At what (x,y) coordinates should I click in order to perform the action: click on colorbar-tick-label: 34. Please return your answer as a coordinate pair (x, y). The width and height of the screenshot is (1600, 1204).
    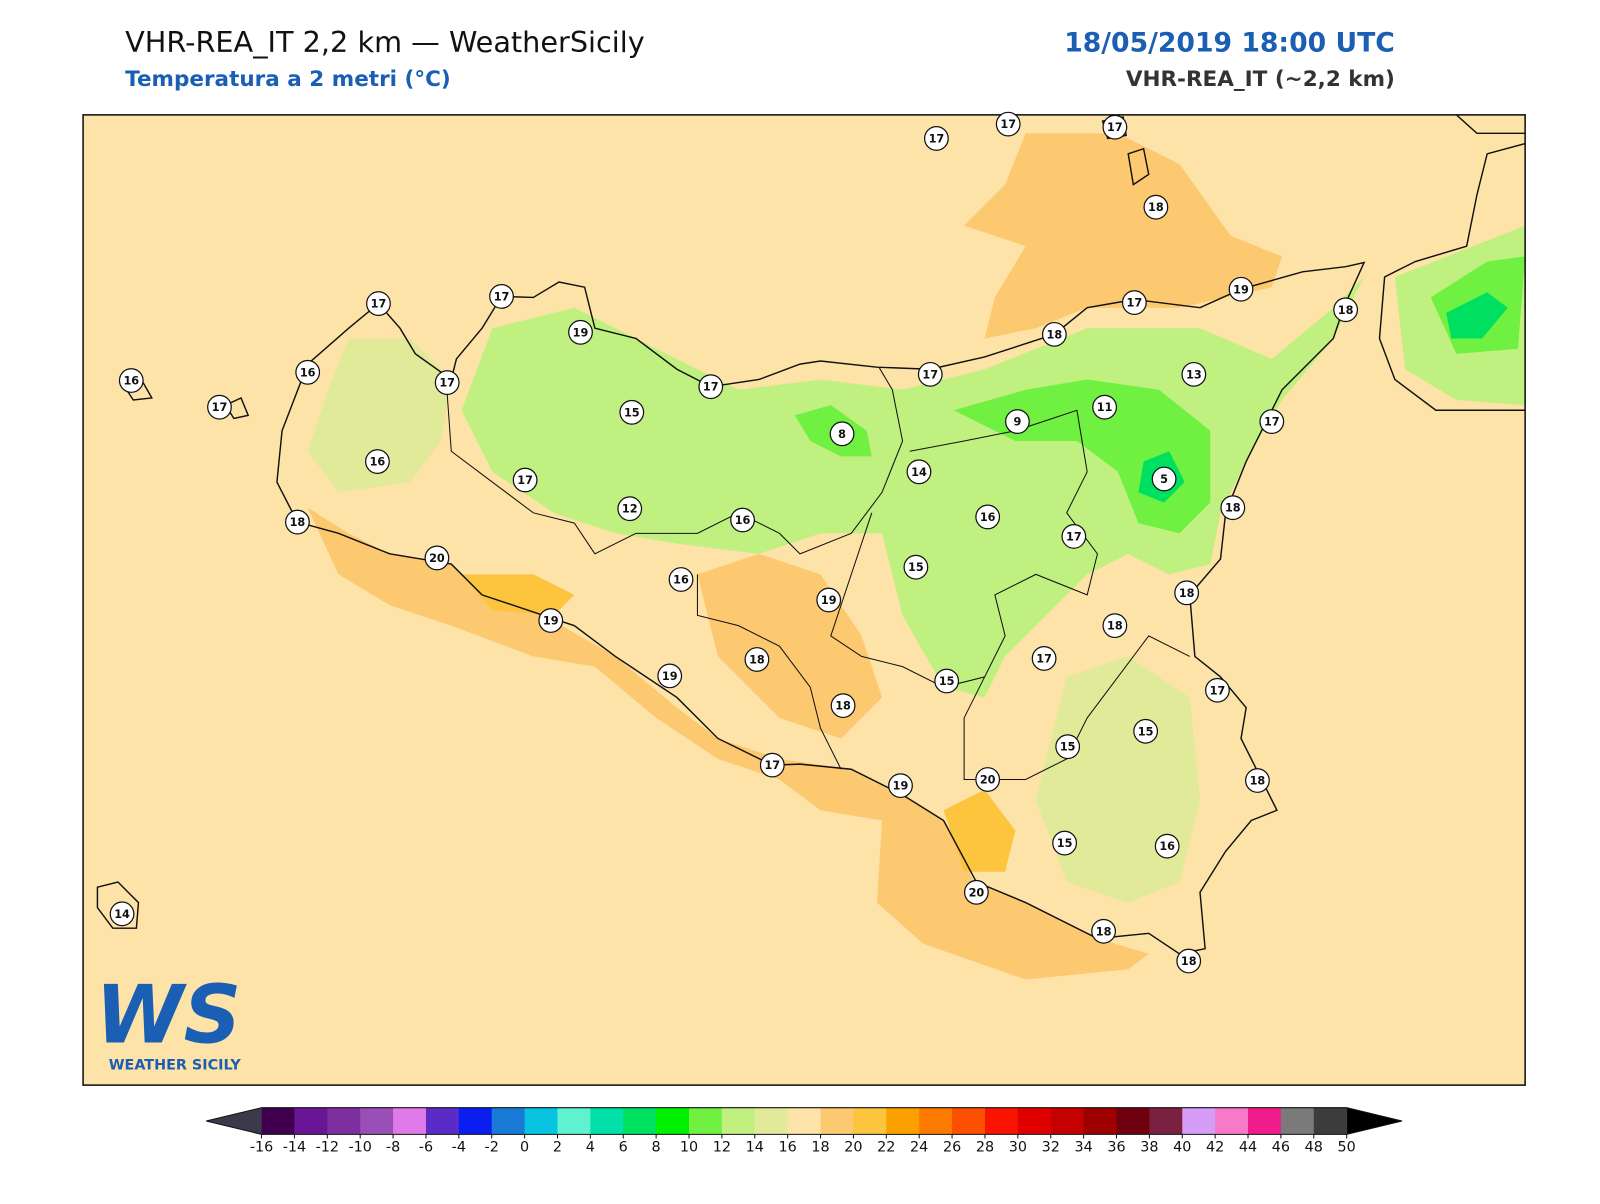
    Looking at the image, I should click on (1083, 1148).